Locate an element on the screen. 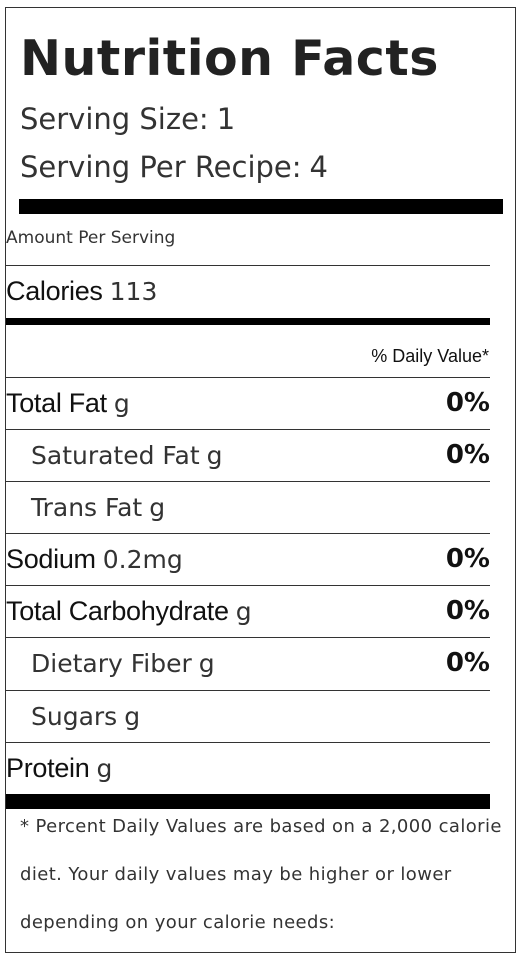  thick-divider-calories is located at coordinates (248, 321).